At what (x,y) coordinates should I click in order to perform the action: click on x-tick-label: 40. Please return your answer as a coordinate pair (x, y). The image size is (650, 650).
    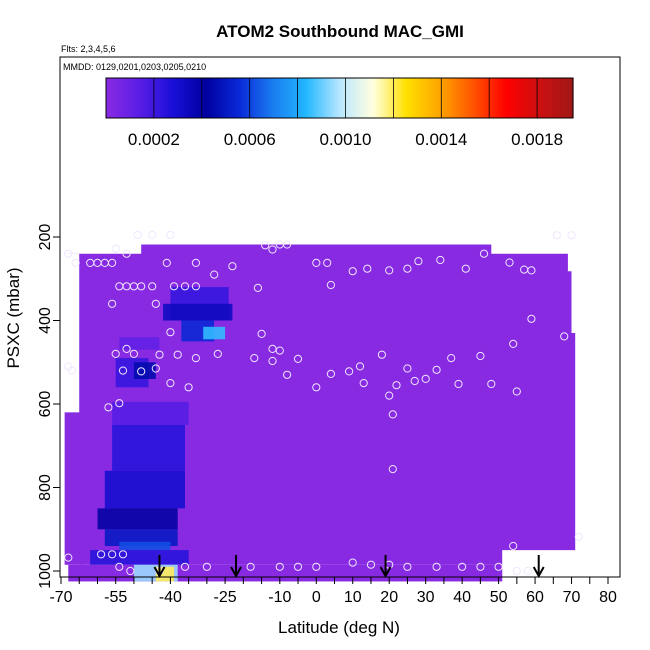
    Looking at the image, I should click on (462, 597).